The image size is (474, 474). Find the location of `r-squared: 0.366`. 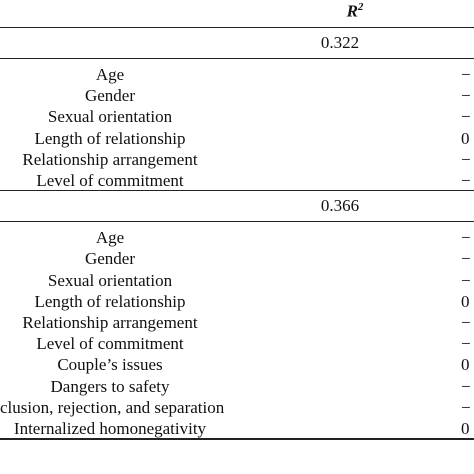

r-squared: 0.366 is located at coordinates (340, 206).